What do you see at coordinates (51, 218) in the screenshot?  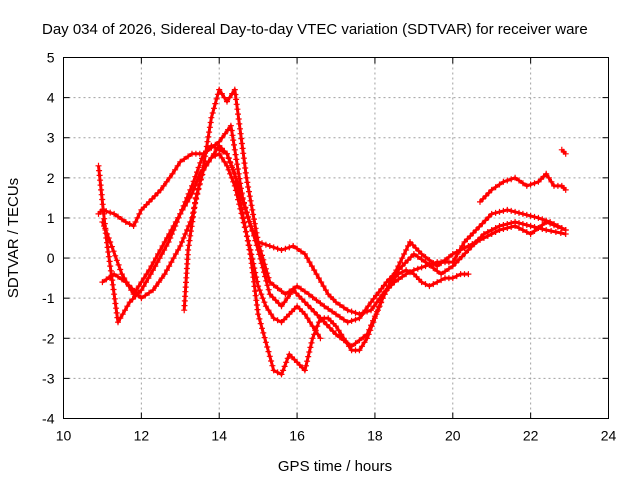 I see `y-tick-label: 1` at bounding box center [51, 218].